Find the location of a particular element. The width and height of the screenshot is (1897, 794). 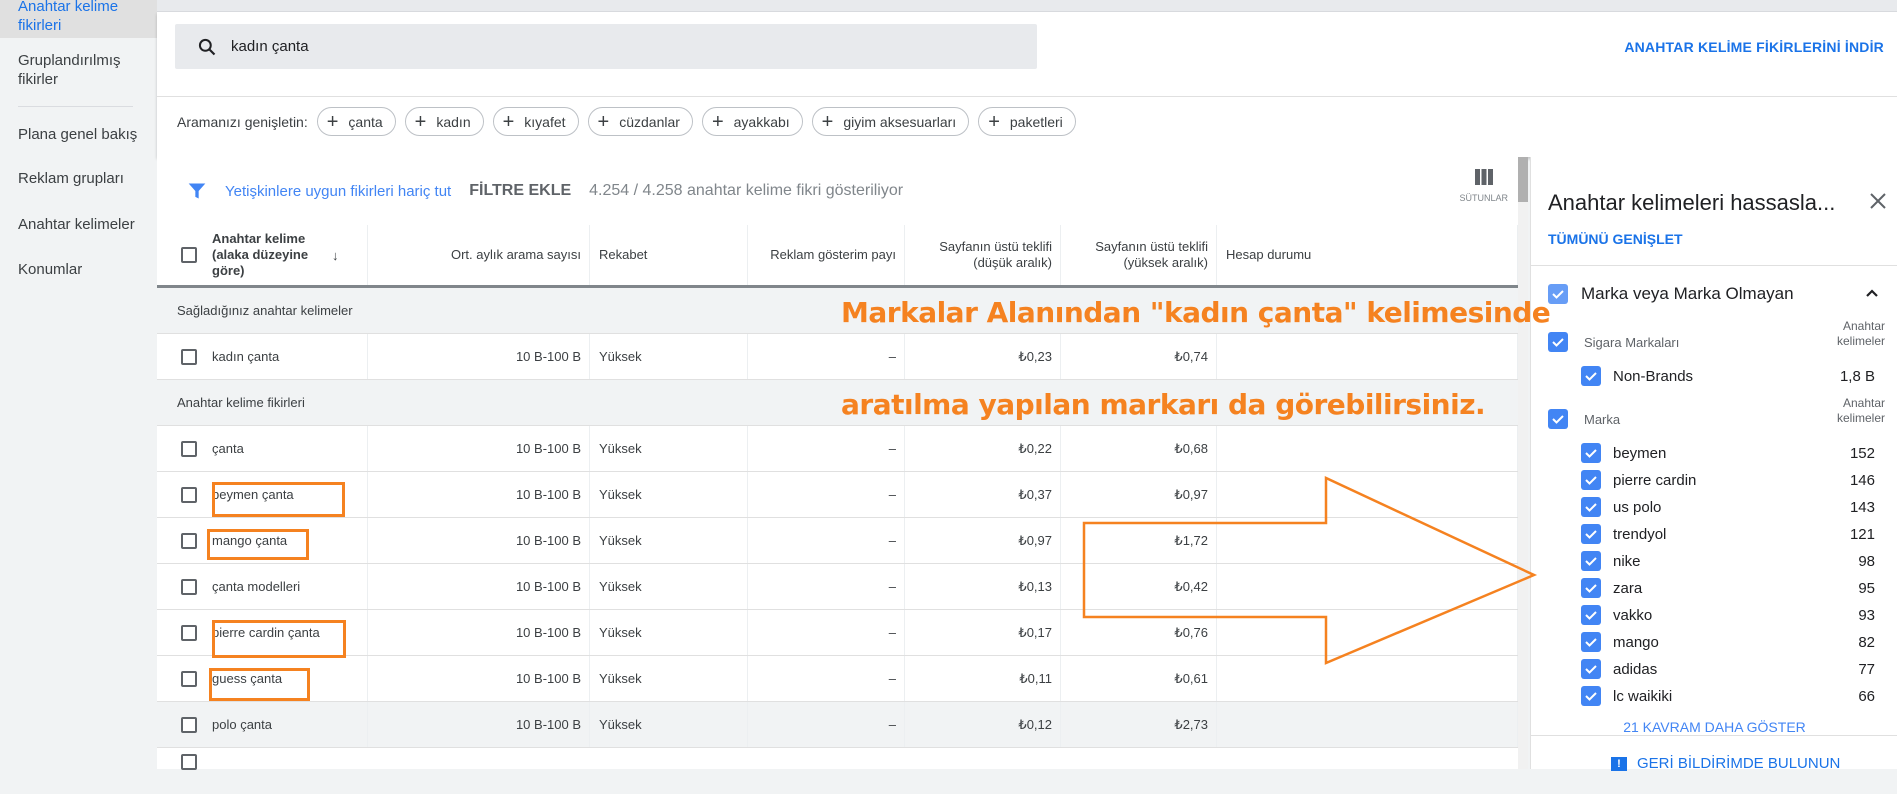

table-row: beymen çanta 10 B-100 B Yüksek – ₺0,37 ₺0,97 is located at coordinates (837, 495).